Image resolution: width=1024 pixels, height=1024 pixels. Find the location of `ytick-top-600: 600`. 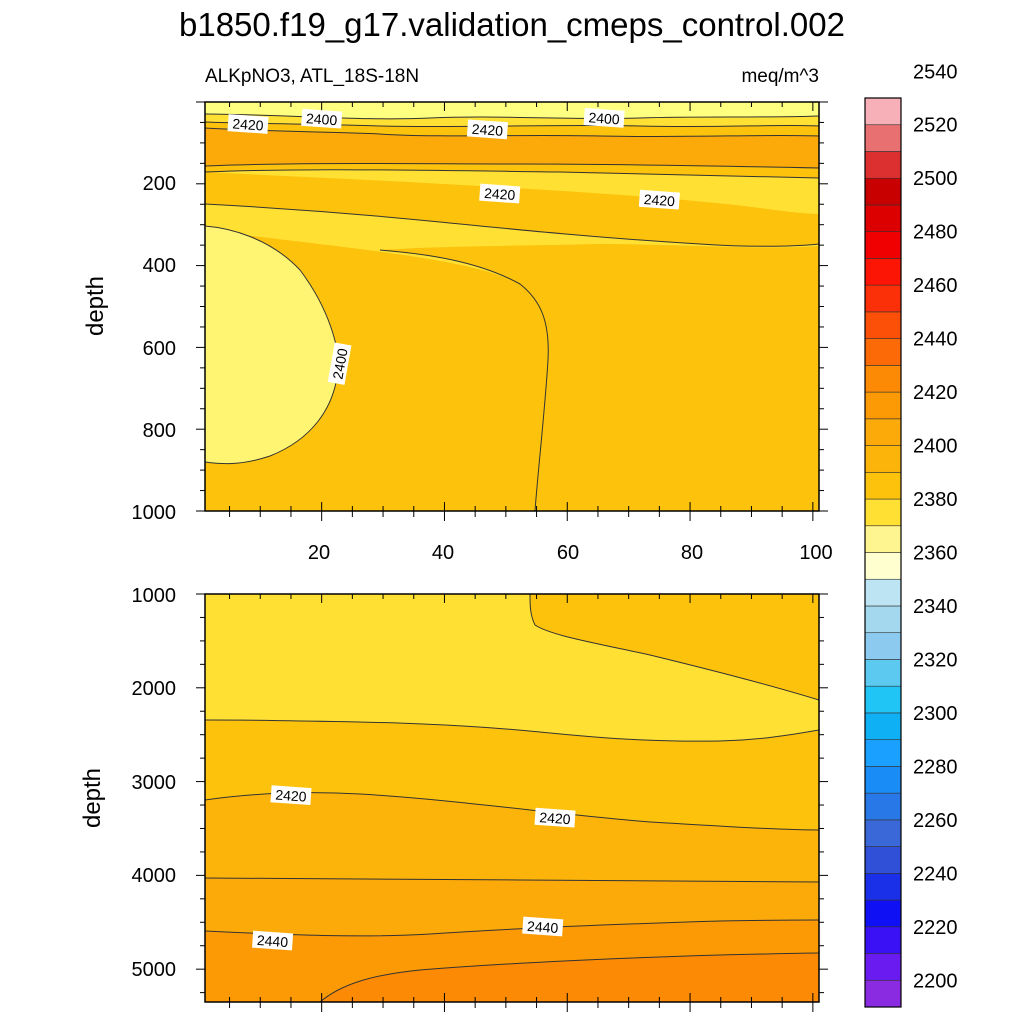

ytick-top-600: 600 is located at coordinates (159, 349).